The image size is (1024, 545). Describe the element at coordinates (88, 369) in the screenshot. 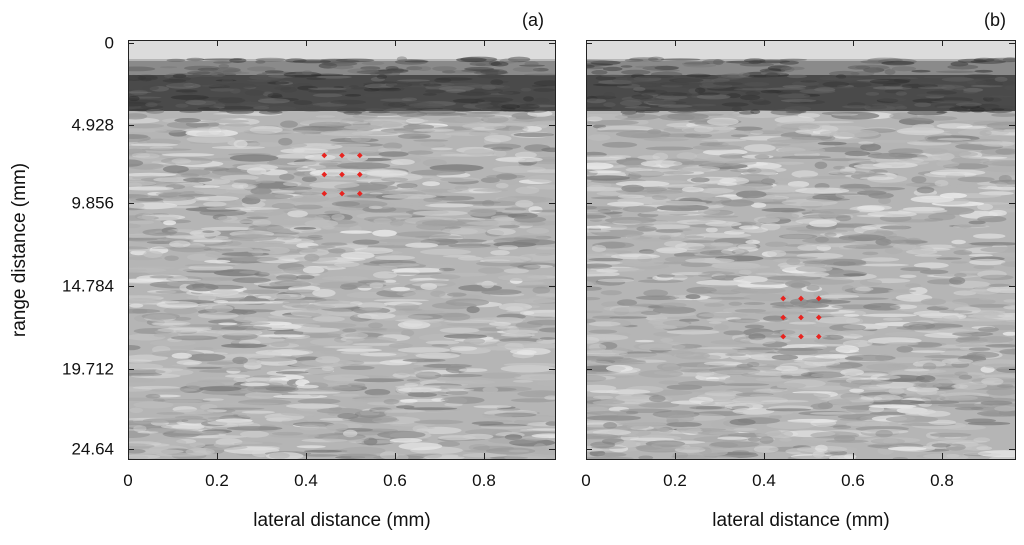

I see `y-tick-label: 19.712` at that location.